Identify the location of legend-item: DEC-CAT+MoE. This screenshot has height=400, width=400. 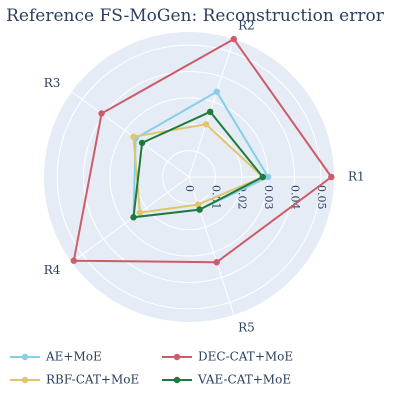
(227, 357).